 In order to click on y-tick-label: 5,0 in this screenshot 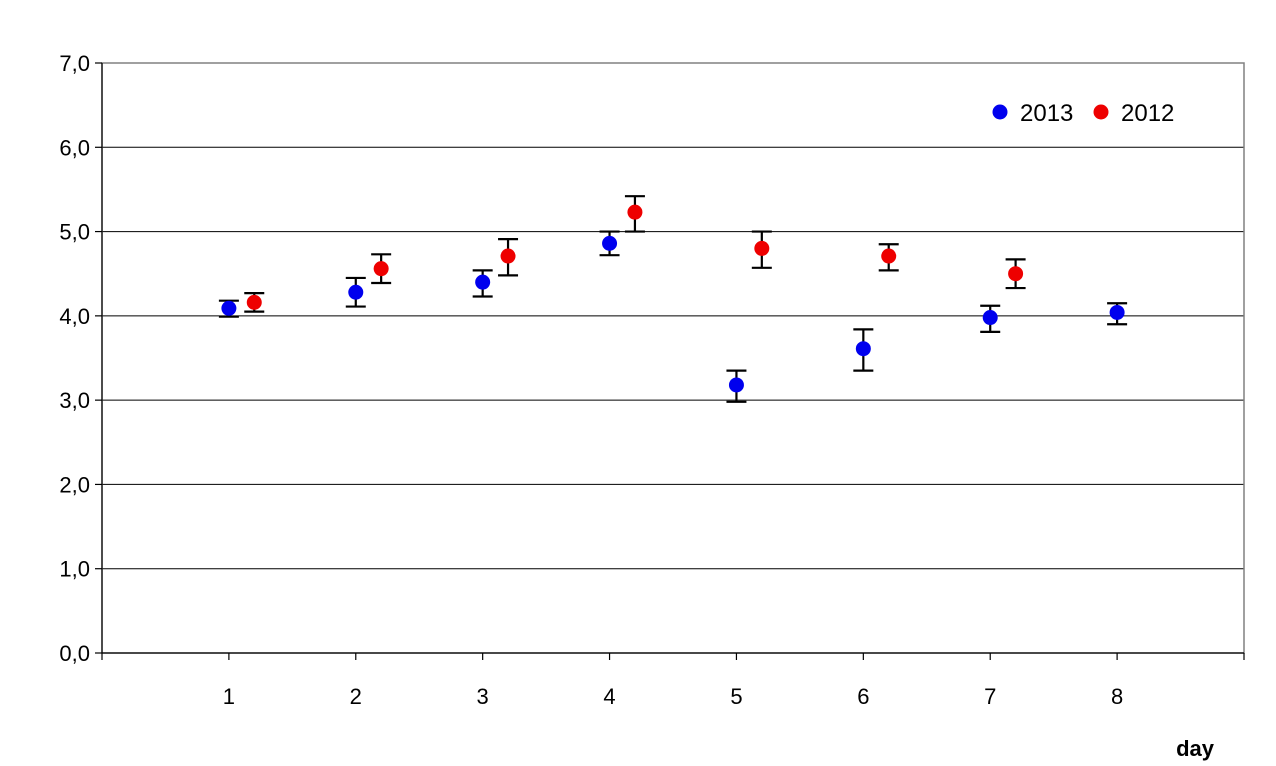, I will do `click(74, 232)`.